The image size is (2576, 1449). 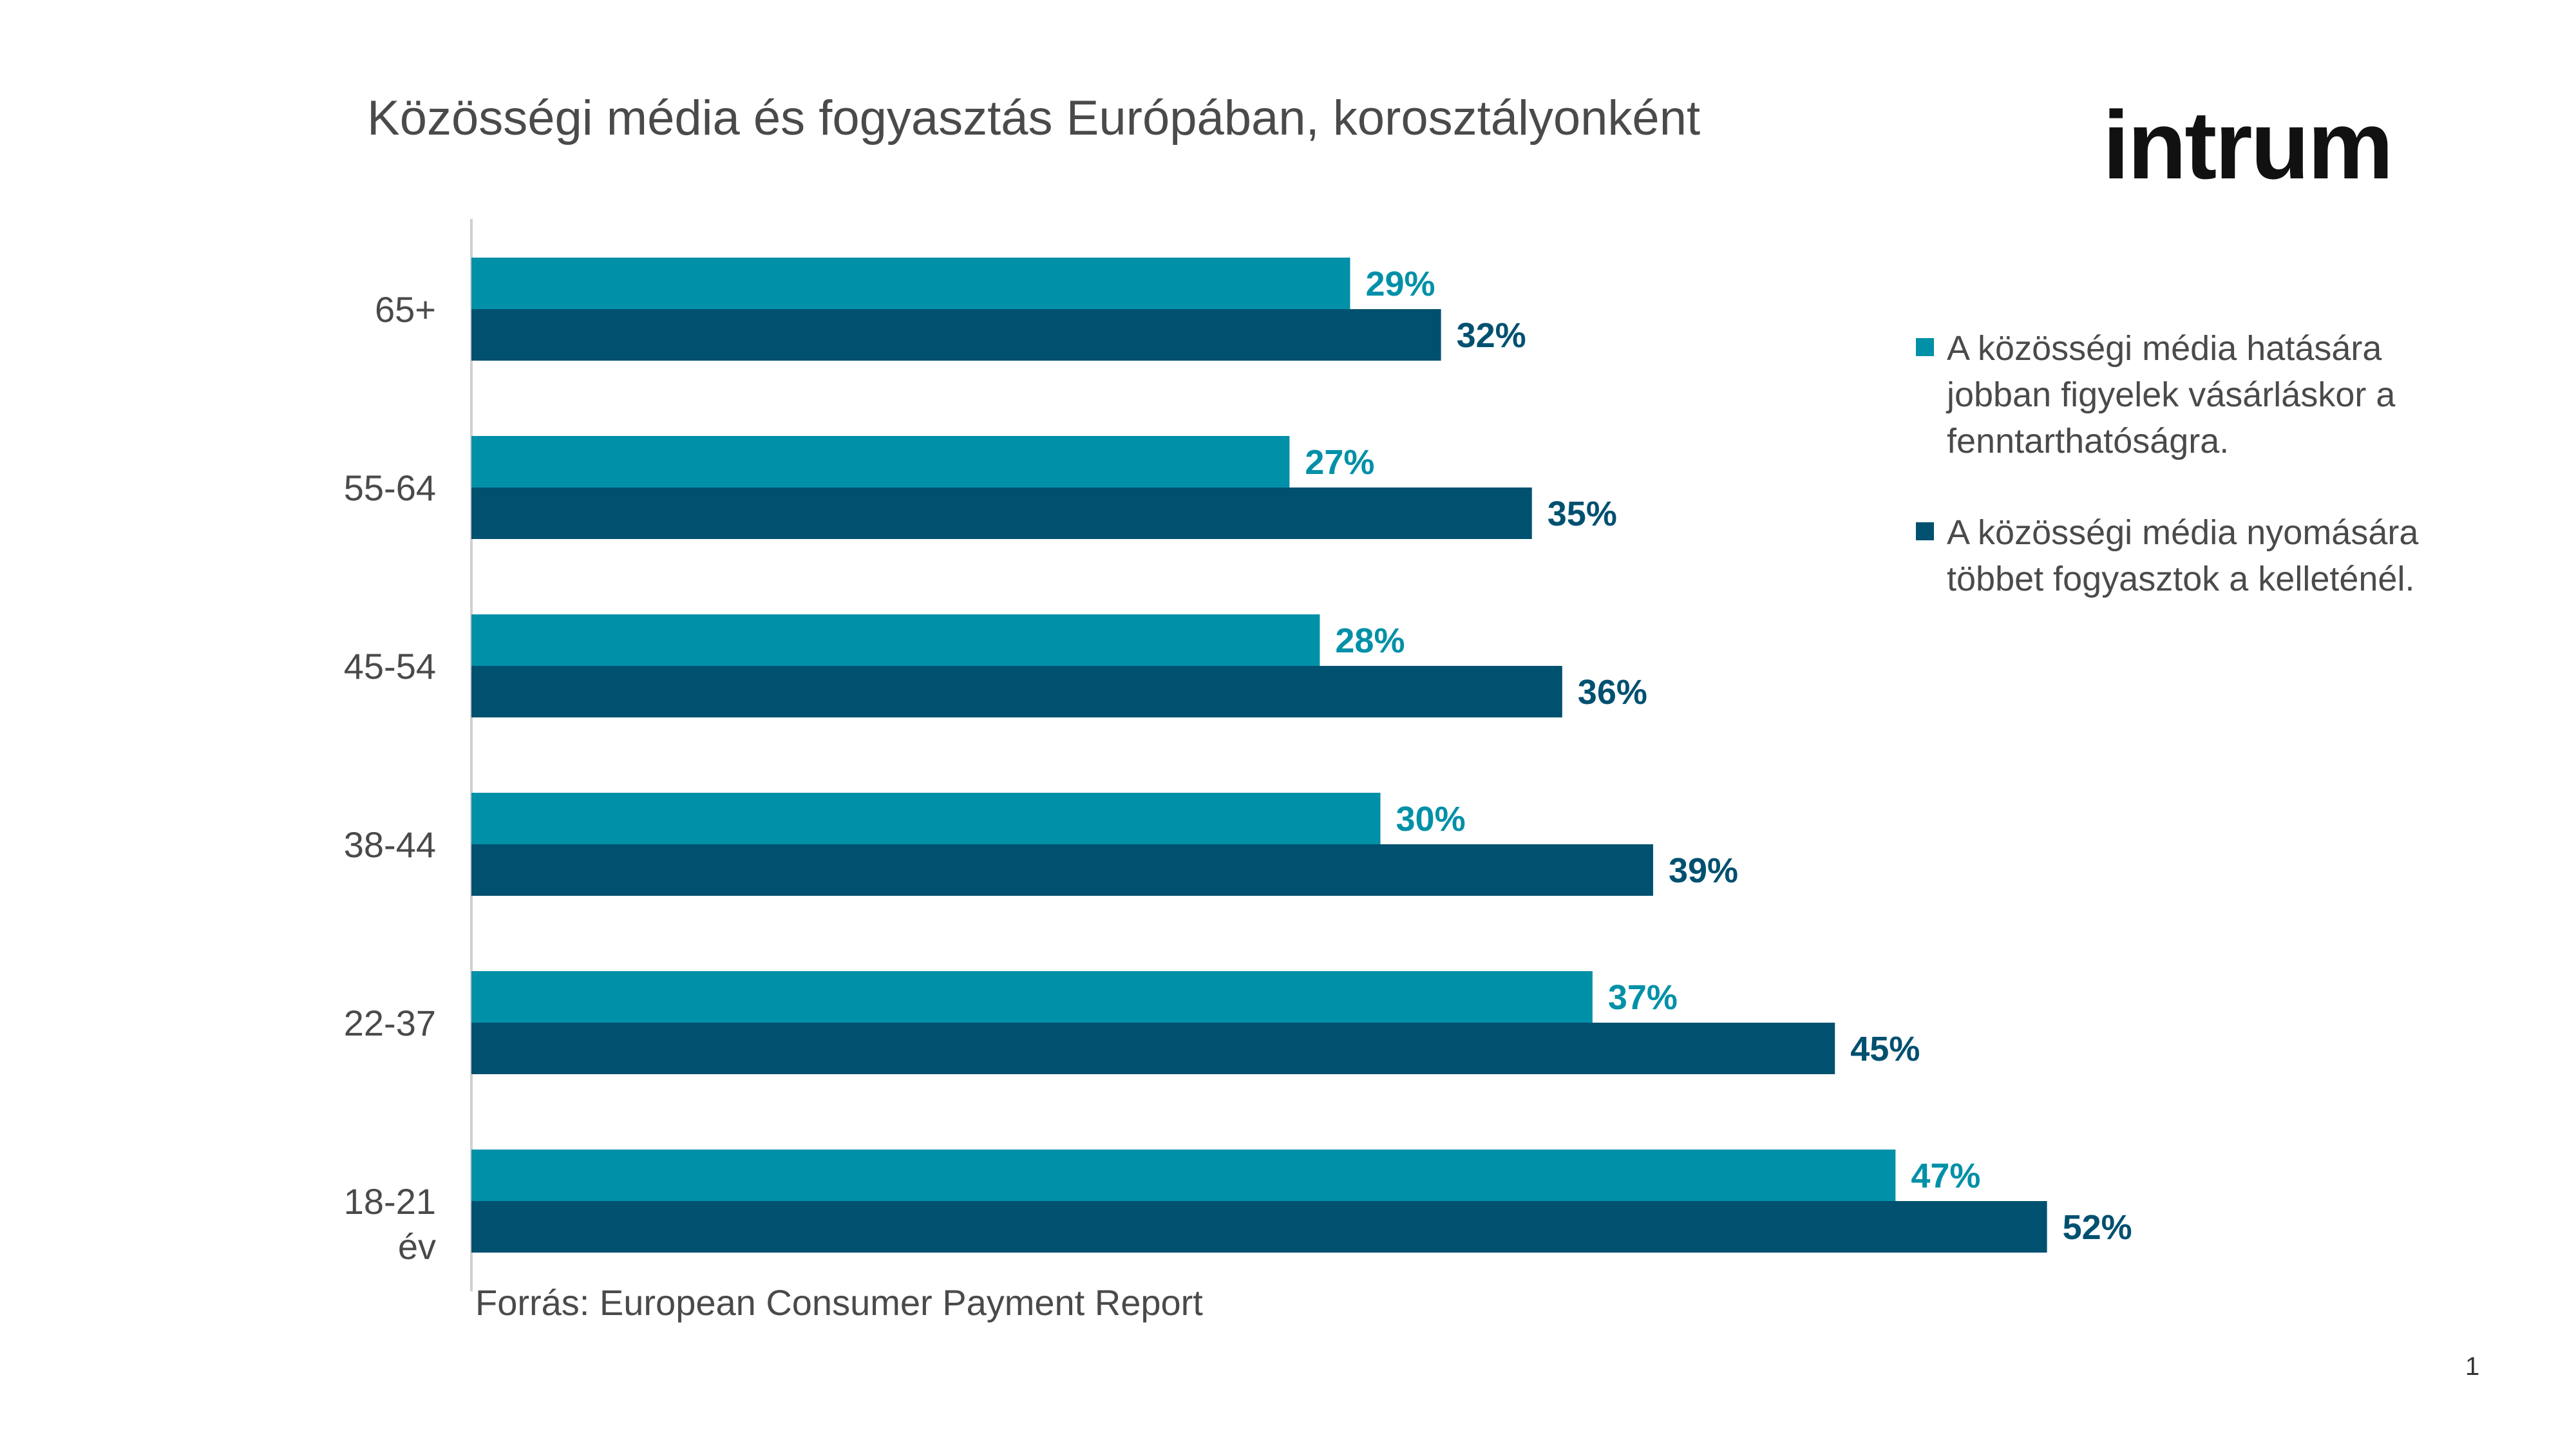 I want to click on data-label-series1: 27%, so click(x=1339, y=463).